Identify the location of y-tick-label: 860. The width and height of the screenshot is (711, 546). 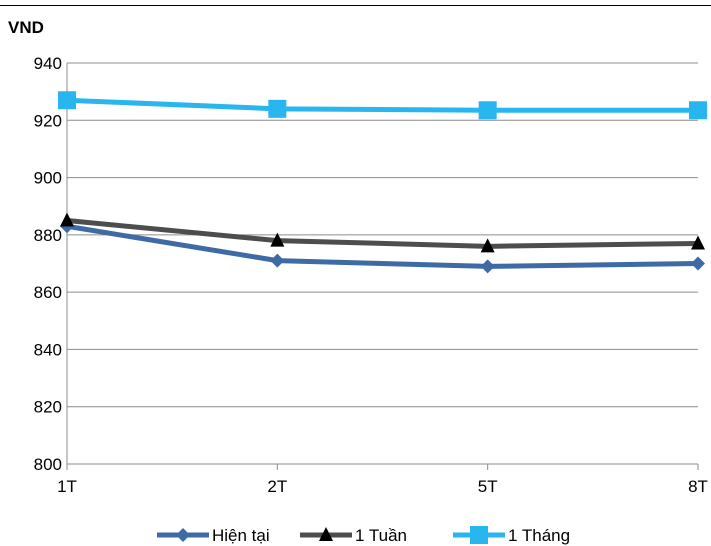
(48, 292).